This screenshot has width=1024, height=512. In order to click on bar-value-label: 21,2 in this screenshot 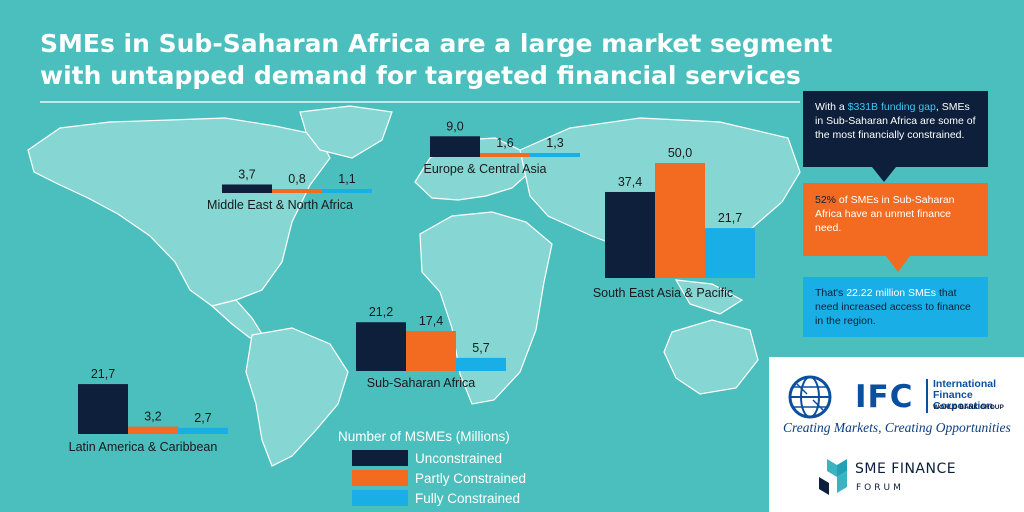, I will do `click(381, 312)`.